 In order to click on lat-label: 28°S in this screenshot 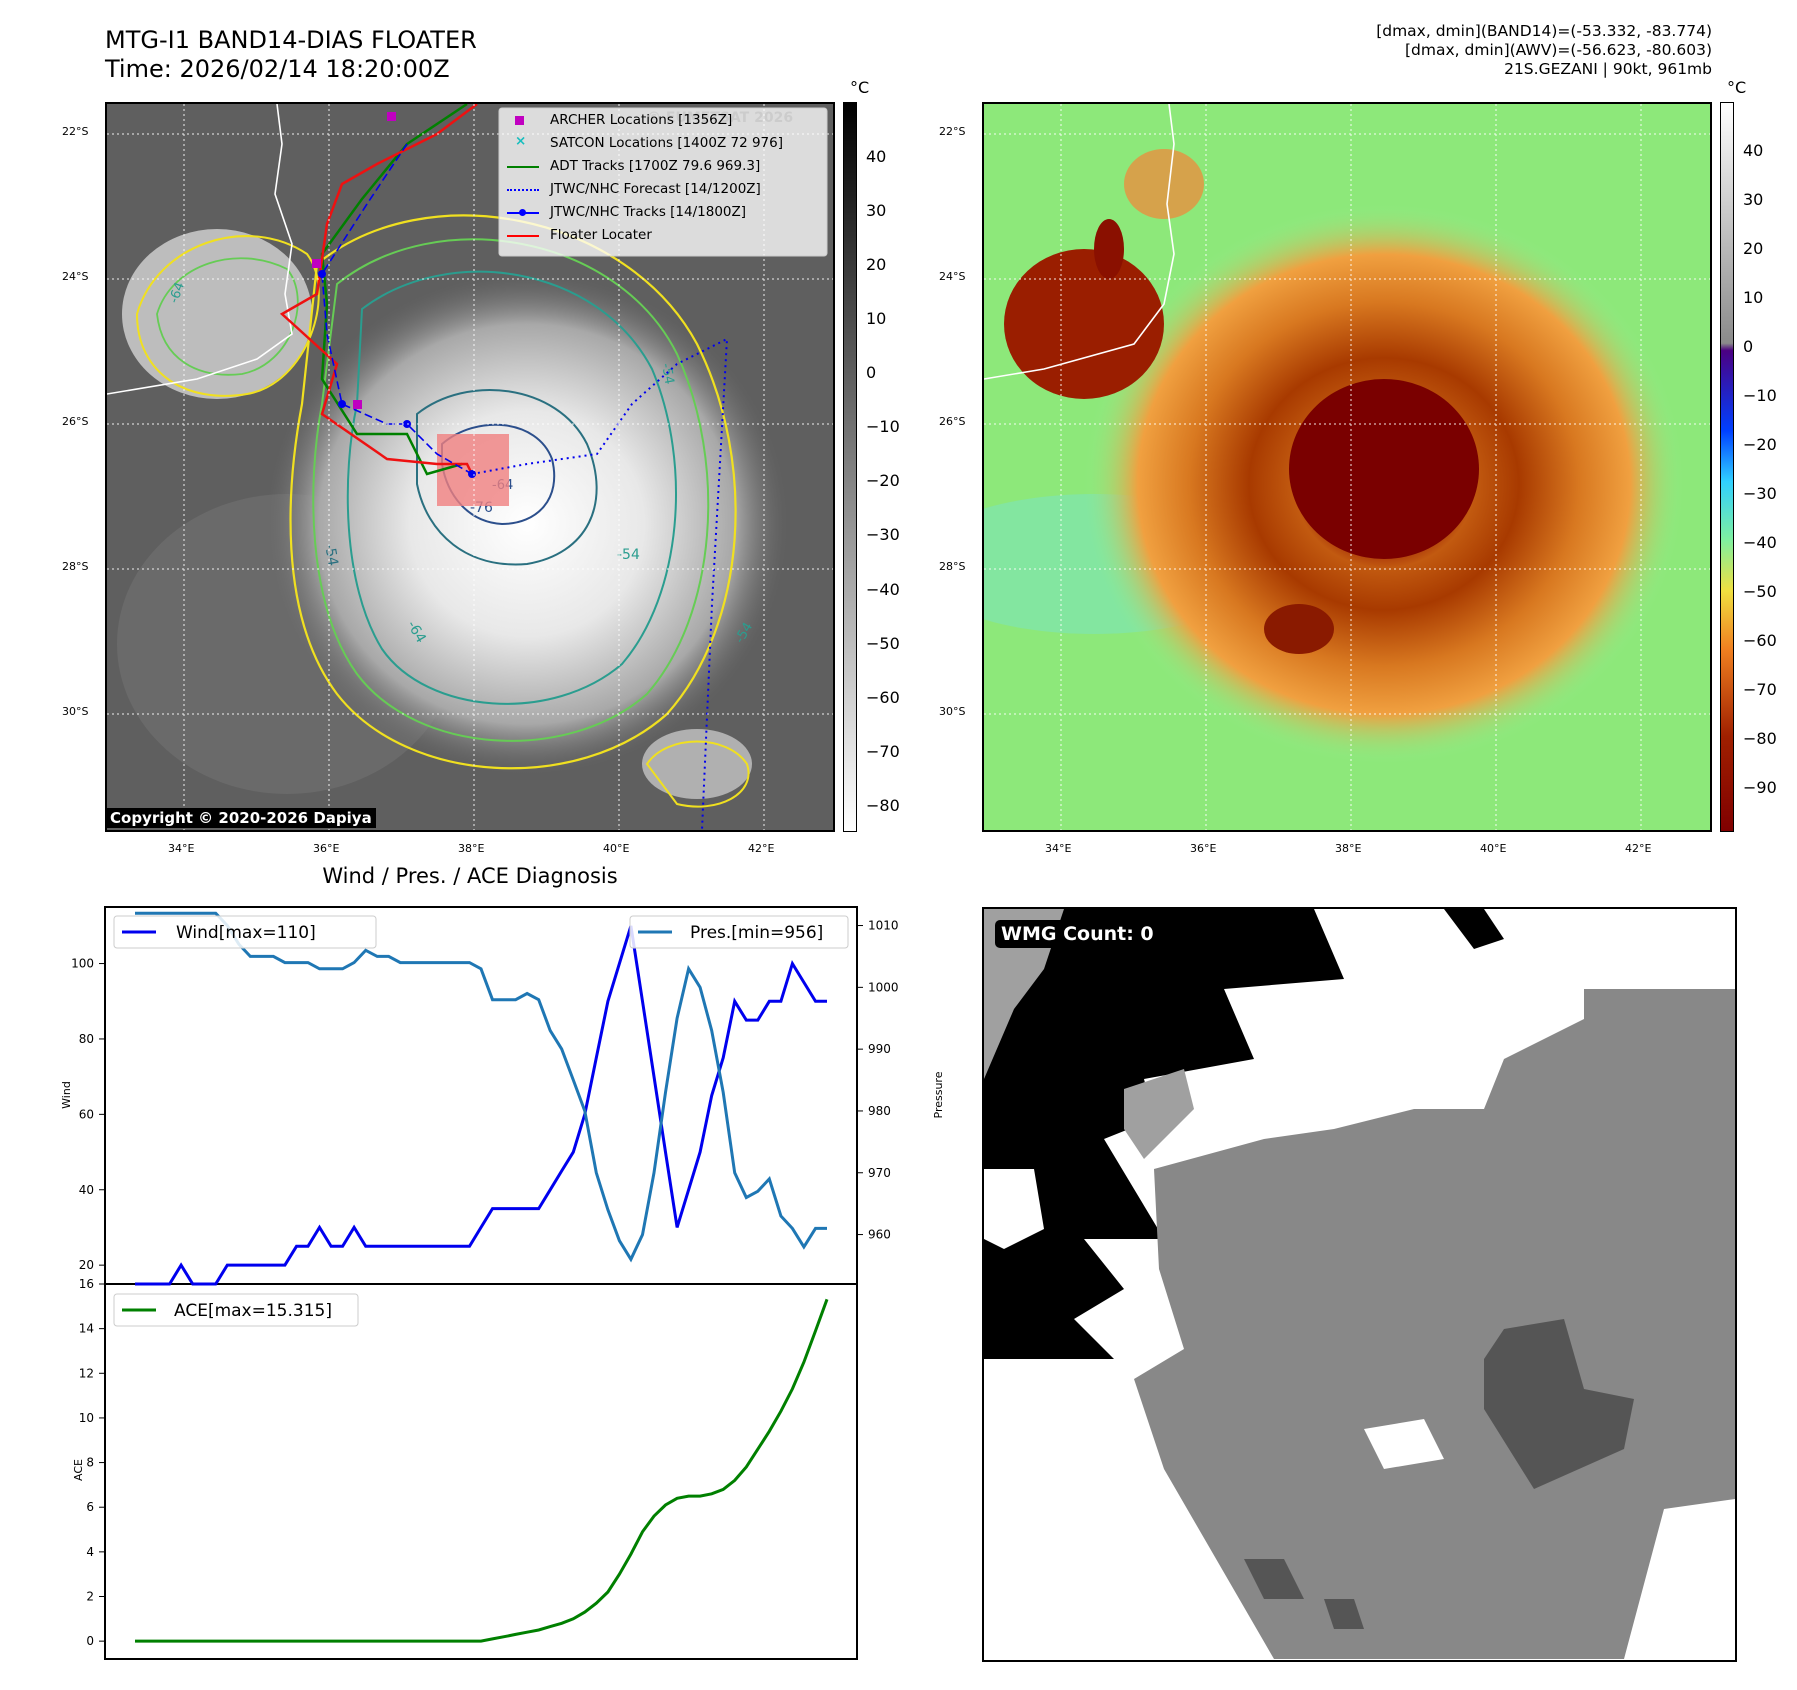, I will do `click(952, 566)`.